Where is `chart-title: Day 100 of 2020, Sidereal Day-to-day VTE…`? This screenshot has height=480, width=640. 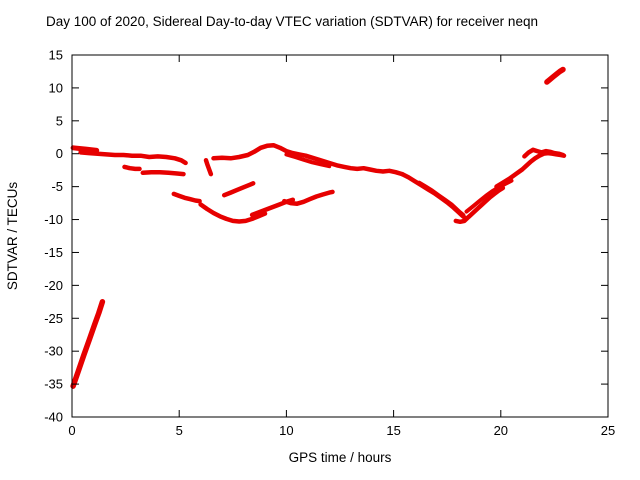 chart-title: Day 100 of 2020, Sidereal Day-to-day VTE… is located at coordinates (292, 21).